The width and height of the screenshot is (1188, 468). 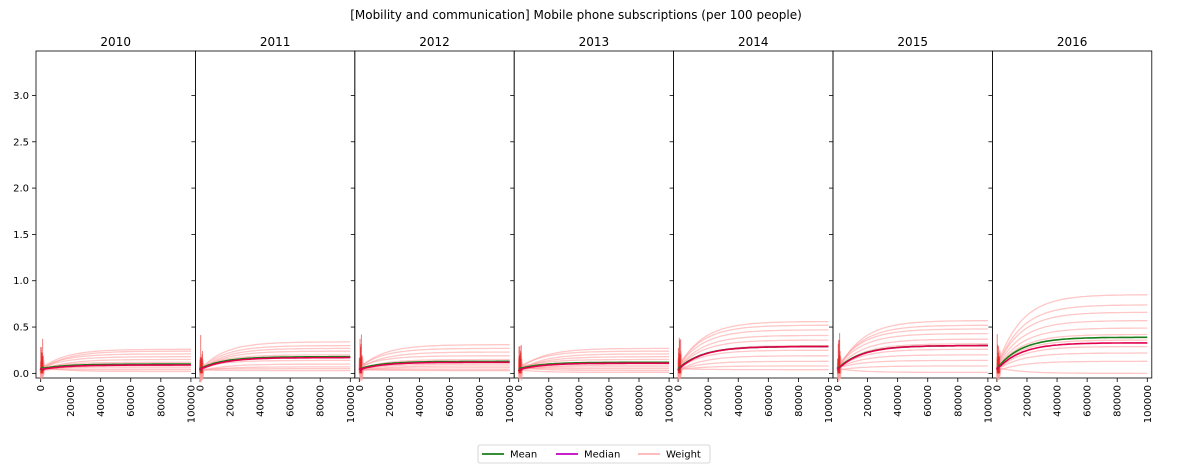 I want to click on panel-2012: 2012 0 20000 40000 60000 80000 100000, so click(x=433, y=229).